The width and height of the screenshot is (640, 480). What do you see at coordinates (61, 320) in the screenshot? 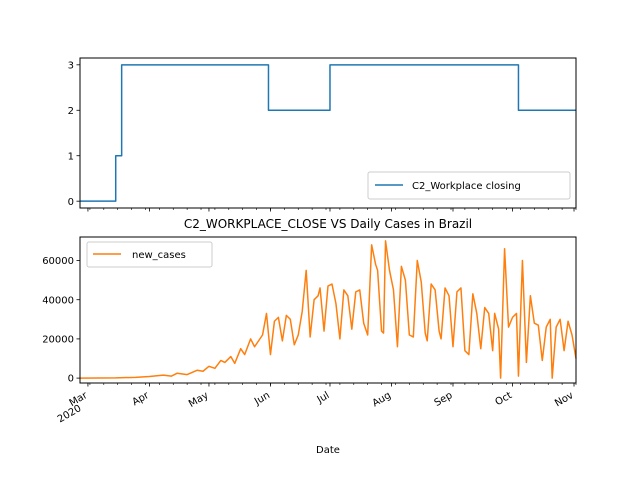
I see `daily-cases-y-ticks: 0 20000 40000 60000` at bounding box center [61, 320].